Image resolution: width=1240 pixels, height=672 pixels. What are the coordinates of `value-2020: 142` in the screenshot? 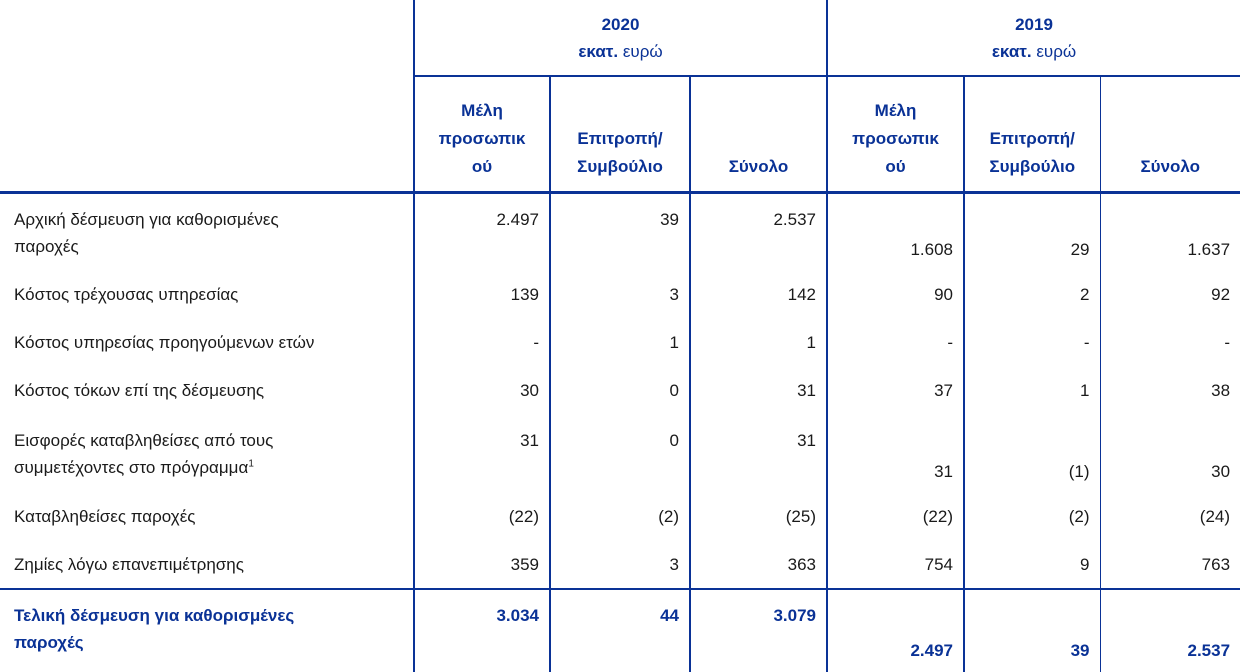 It's located at (758, 294).